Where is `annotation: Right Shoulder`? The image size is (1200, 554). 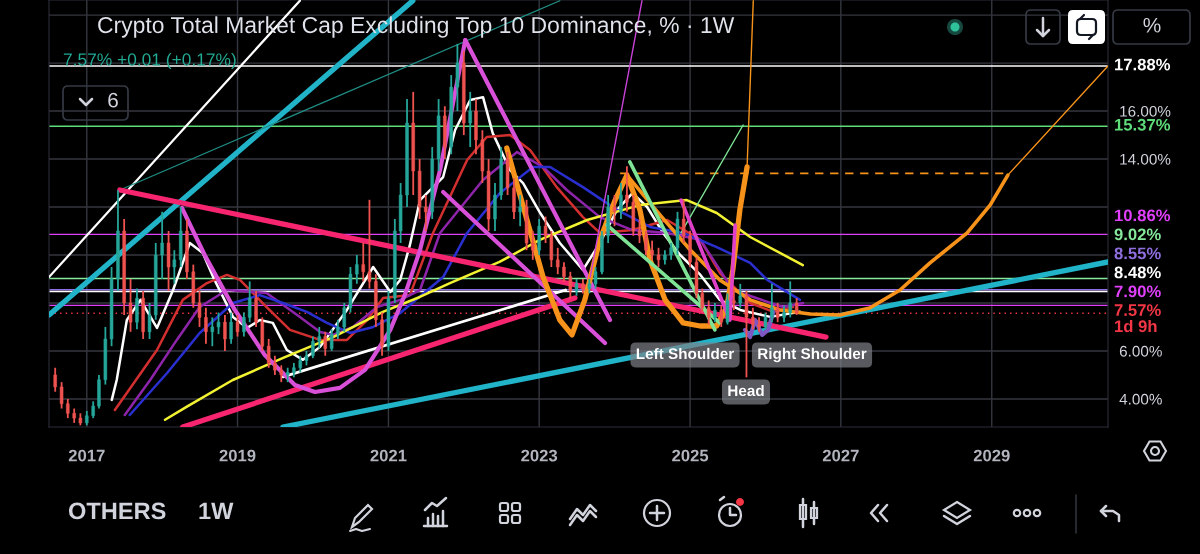
annotation: Right Shoulder is located at coordinates (812, 355).